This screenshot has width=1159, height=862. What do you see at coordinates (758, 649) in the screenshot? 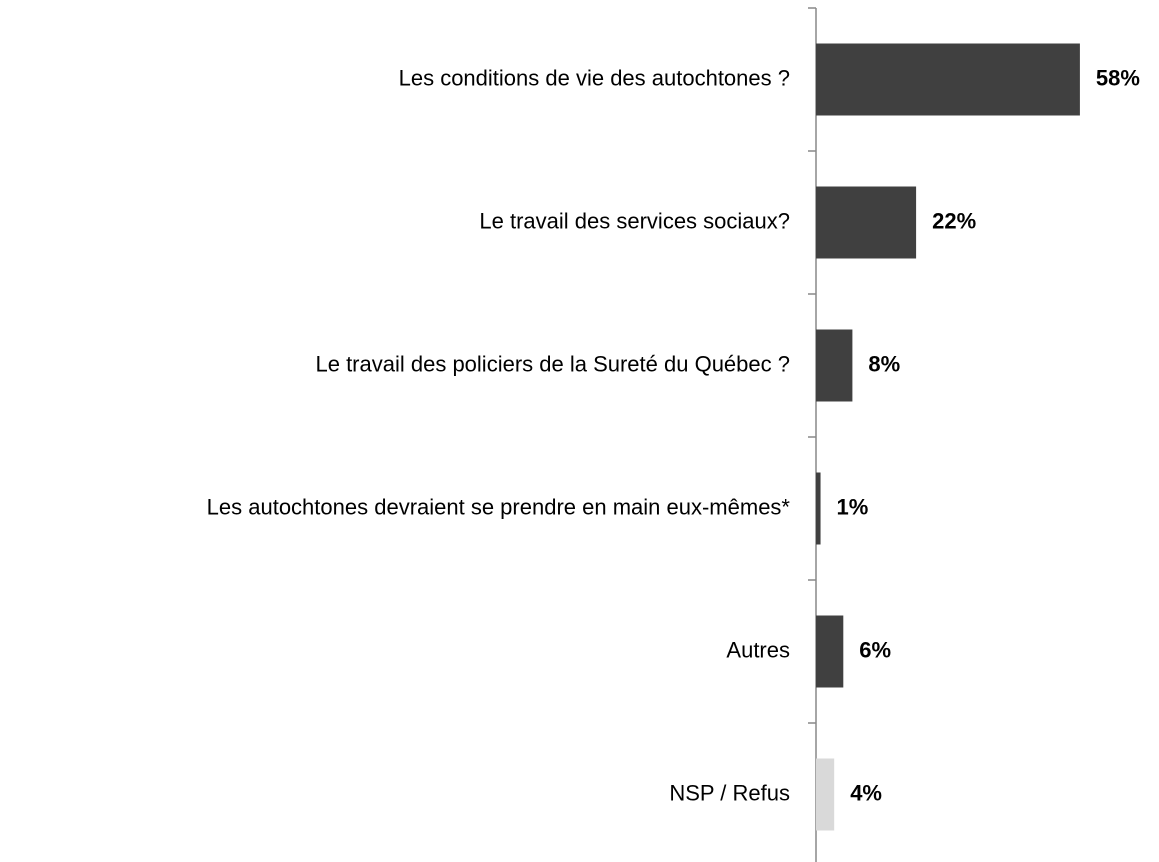
I see `category-label: Autres` at bounding box center [758, 649].